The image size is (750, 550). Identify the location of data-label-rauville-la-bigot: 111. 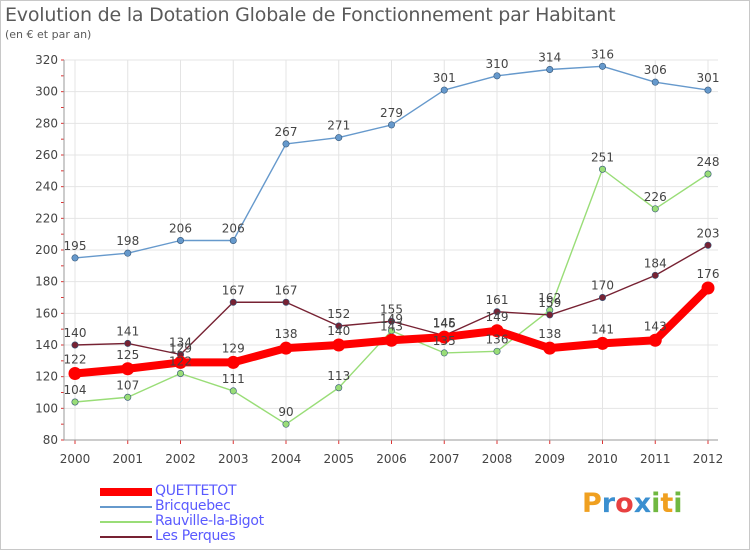
(233, 379).